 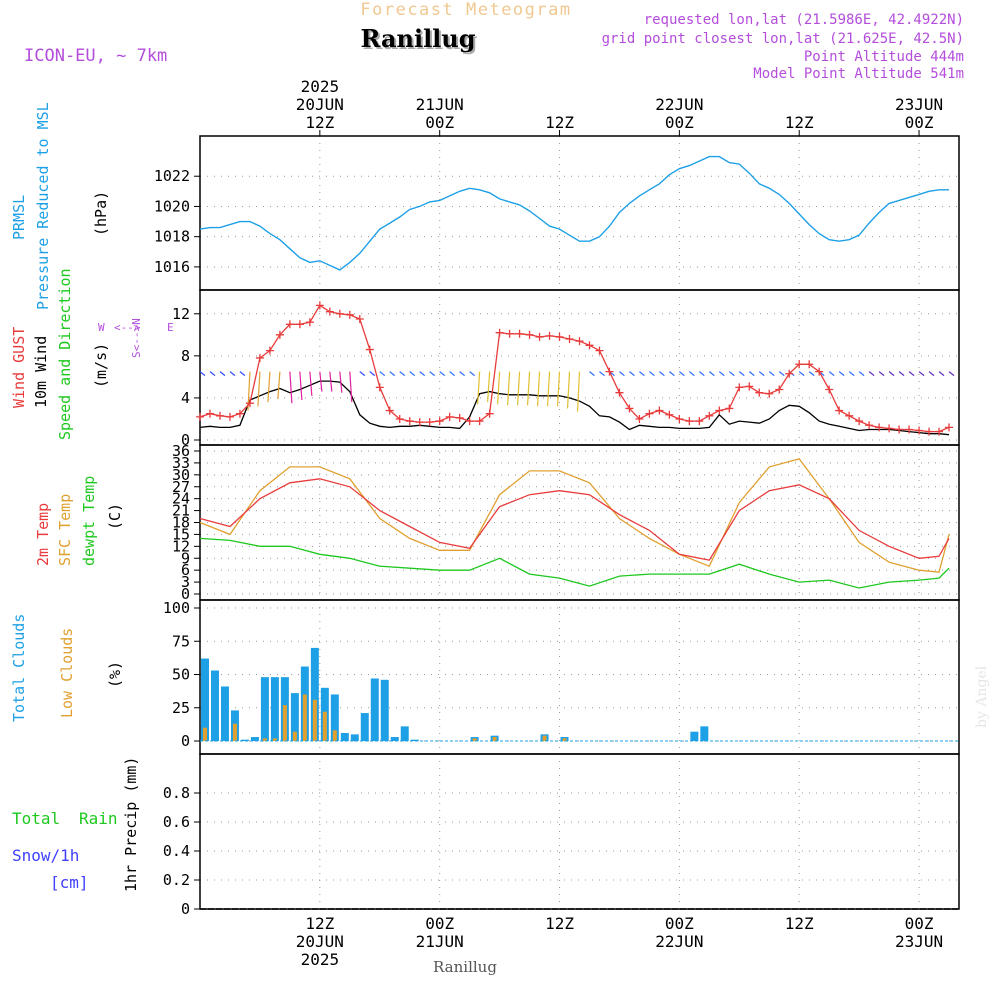 I want to click on y-tick-label: 36, so click(x=181, y=451).